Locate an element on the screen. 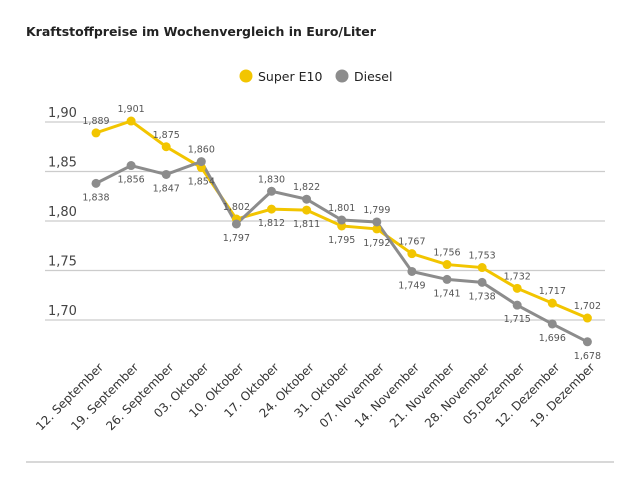 The image size is (640, 480). data-label: 1,792 is located at coordinates (376, 243).